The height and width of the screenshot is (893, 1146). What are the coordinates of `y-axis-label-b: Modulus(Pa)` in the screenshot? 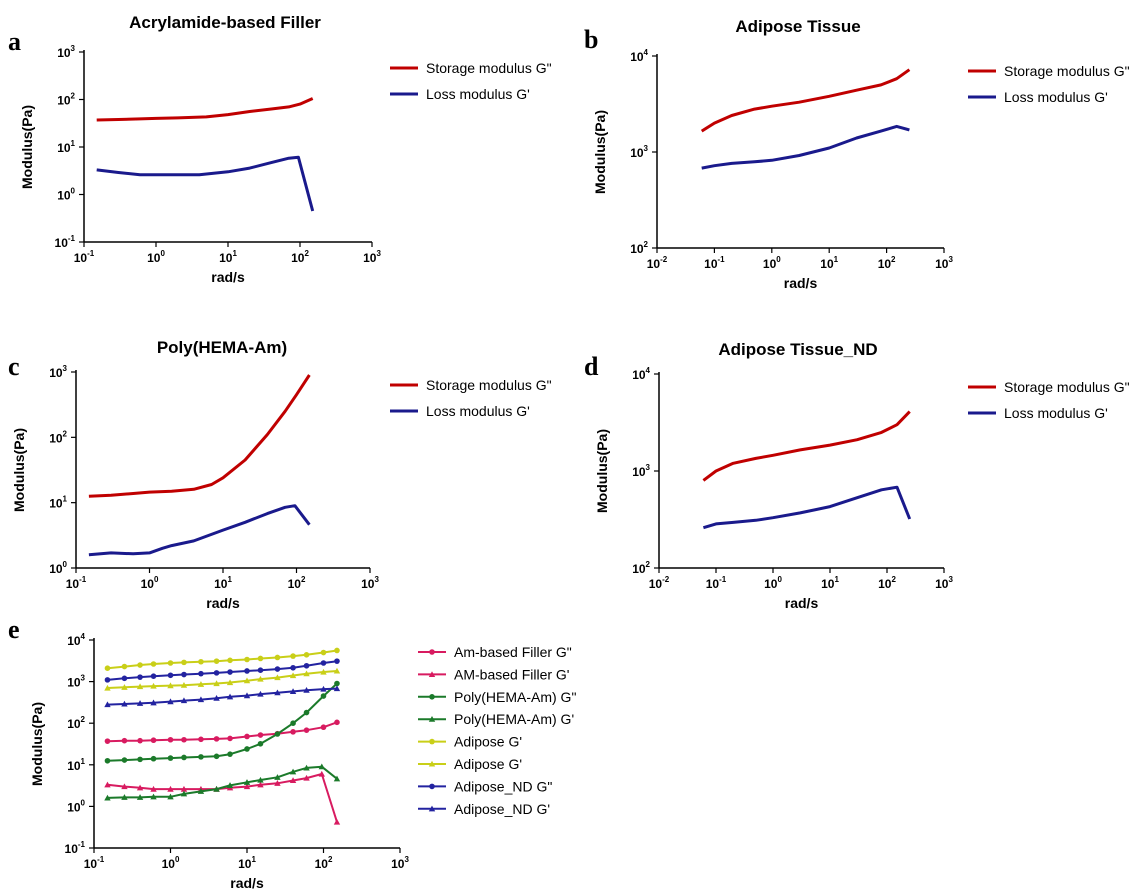 It's located at (600, 152).